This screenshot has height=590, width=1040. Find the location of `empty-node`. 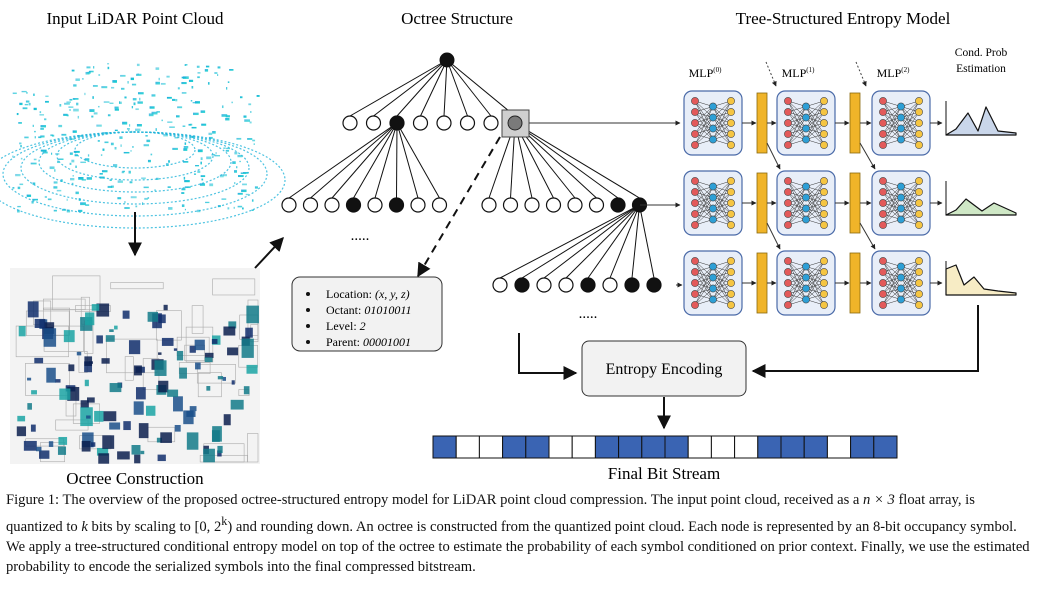

empty-node is located at coordinates (289, 205).